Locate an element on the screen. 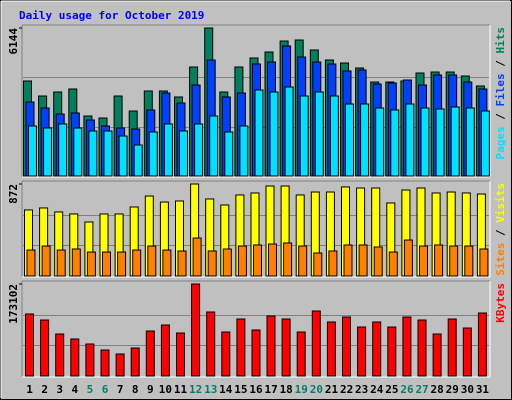  legend-entry: KBytes is located at coordinates (500, 303).